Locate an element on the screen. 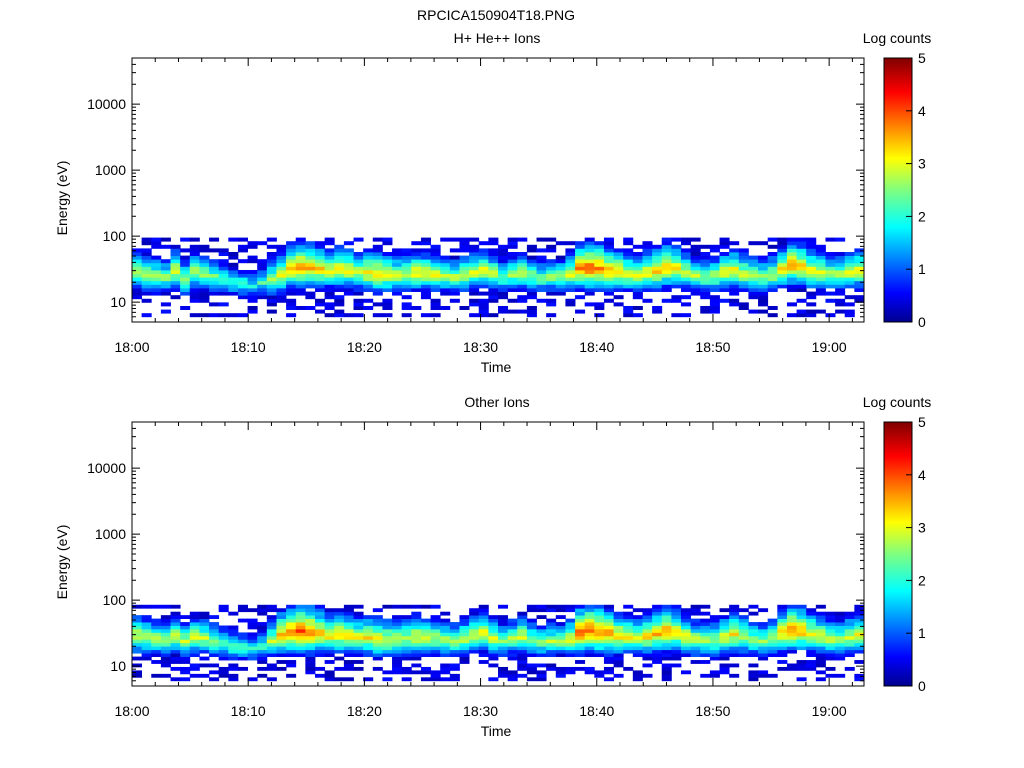  colorbar-tick-label: 4 is located at coordinates (922, 475).